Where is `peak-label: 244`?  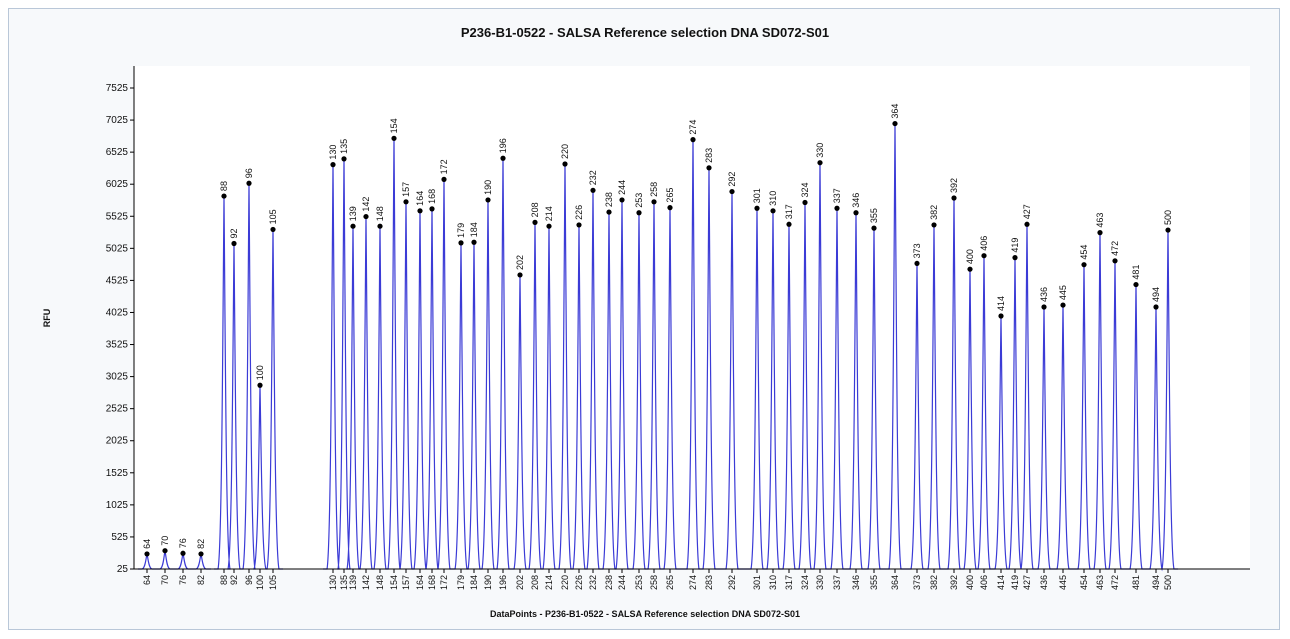 peak-label: 244 is located at coordinates (622, 187).